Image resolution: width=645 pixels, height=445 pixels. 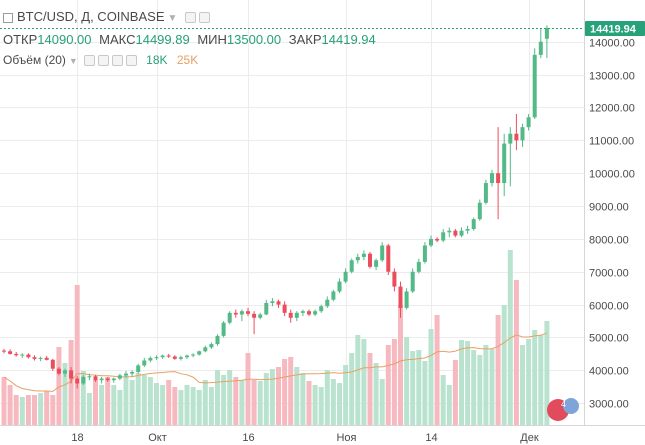 What do you see at coordinates (304, 438) in the screenshot?
I see `time-axis: 18 Окт 16 Ноя 14 Дек` at bounding box center [304, 438].